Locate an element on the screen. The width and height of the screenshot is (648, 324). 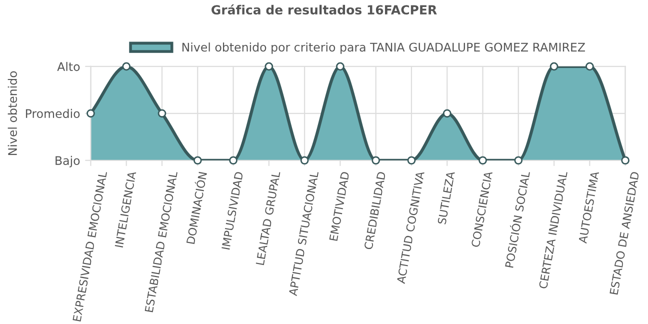
x-tick-label: POSICIÓN SOCIAL is located at coordinates (516, 219).